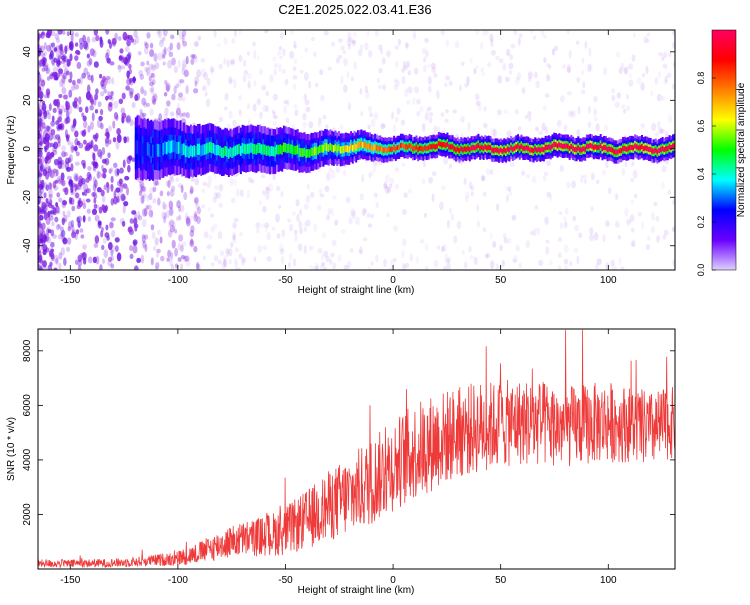 Image resolution: width=750 pixels, height=605 pixels. Describe the element at coordinates (27, 459) in the screenshot. I see `y-tick-label: 4000` at that location.